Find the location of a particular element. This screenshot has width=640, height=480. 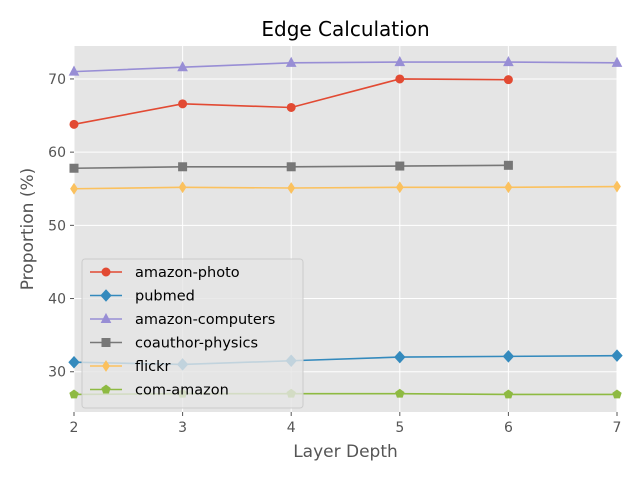

legend-label: flickr is located at coordinates (153, 367).